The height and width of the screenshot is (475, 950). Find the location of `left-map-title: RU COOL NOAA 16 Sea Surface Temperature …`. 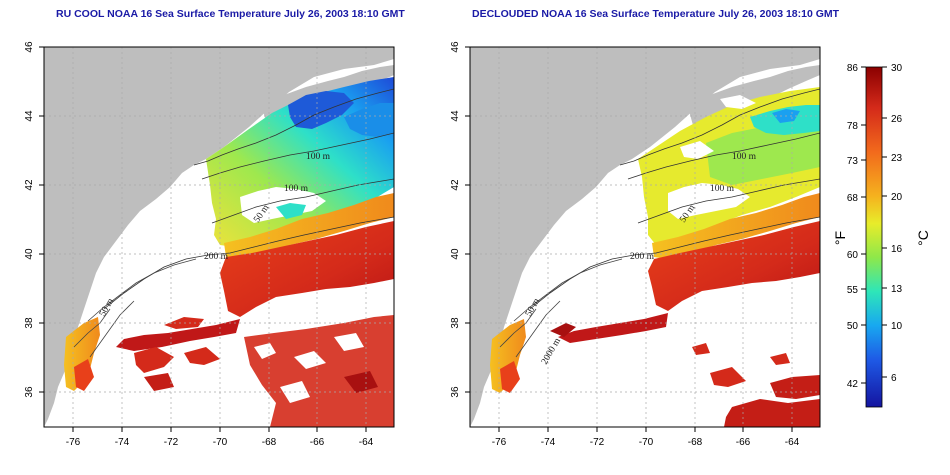

left-map-title: RU COOL NOAA 16 Sea Surface Temperature … is located at coordinates (230, 14).